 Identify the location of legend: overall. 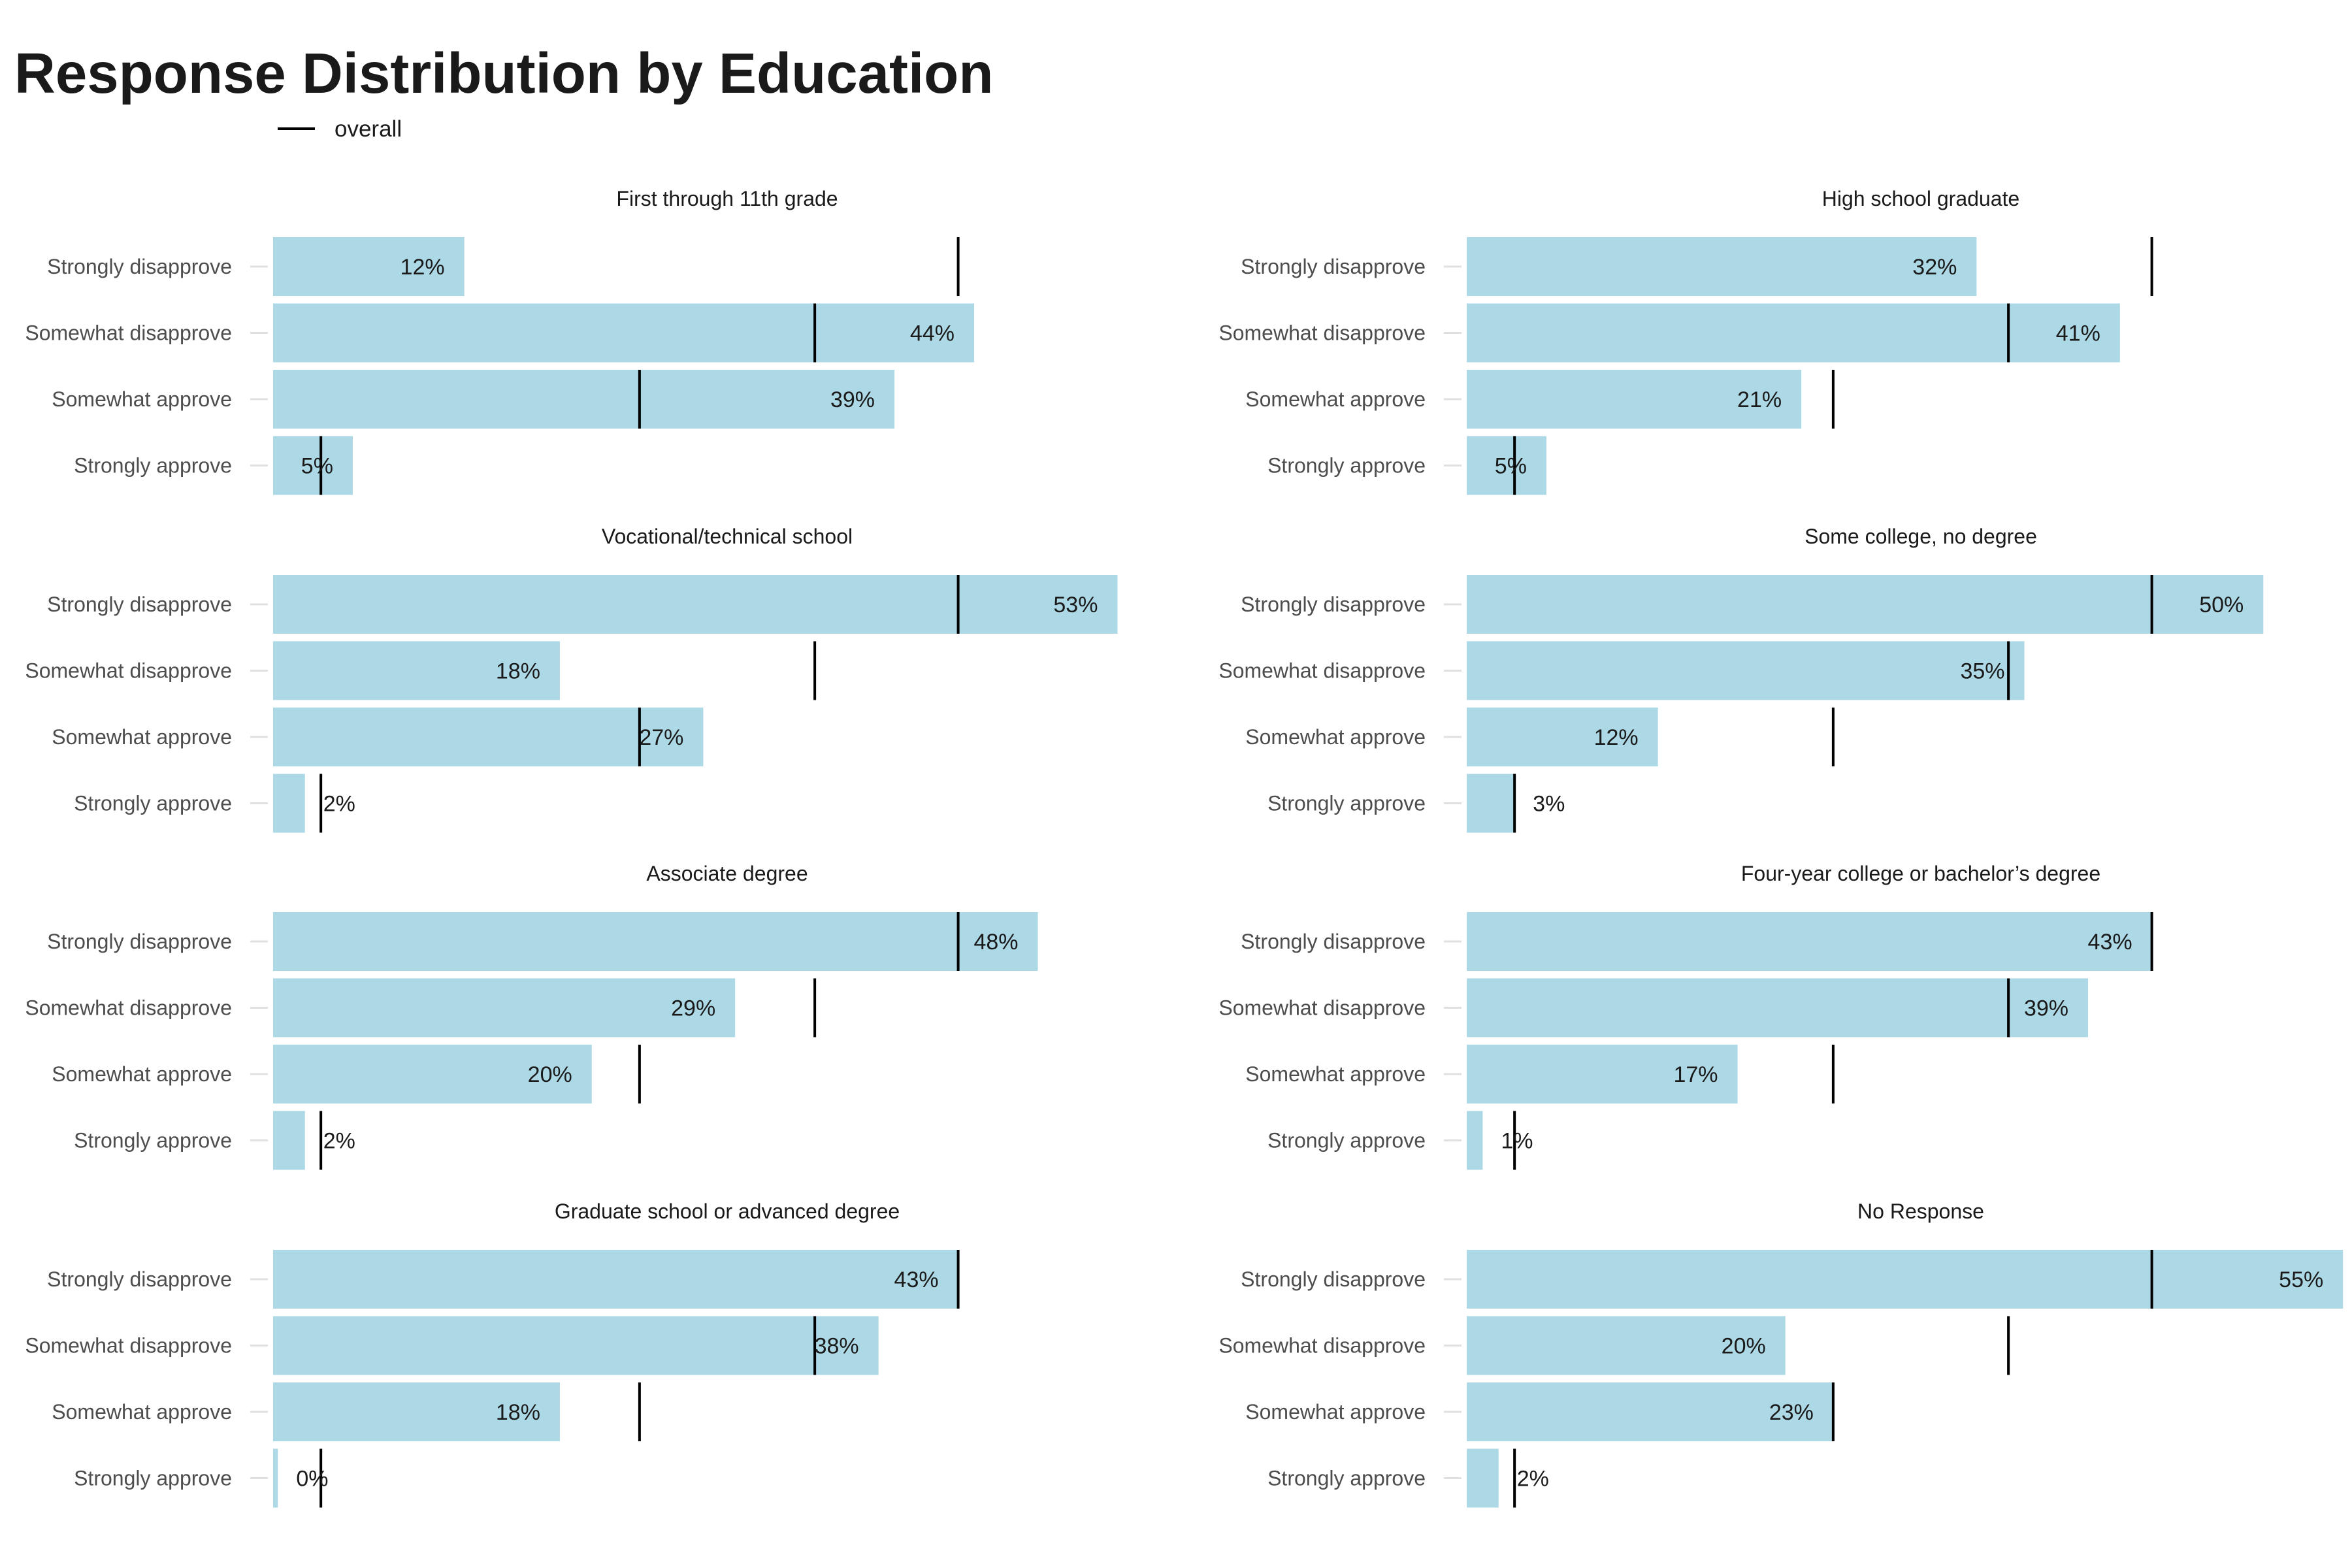
(340, 129).